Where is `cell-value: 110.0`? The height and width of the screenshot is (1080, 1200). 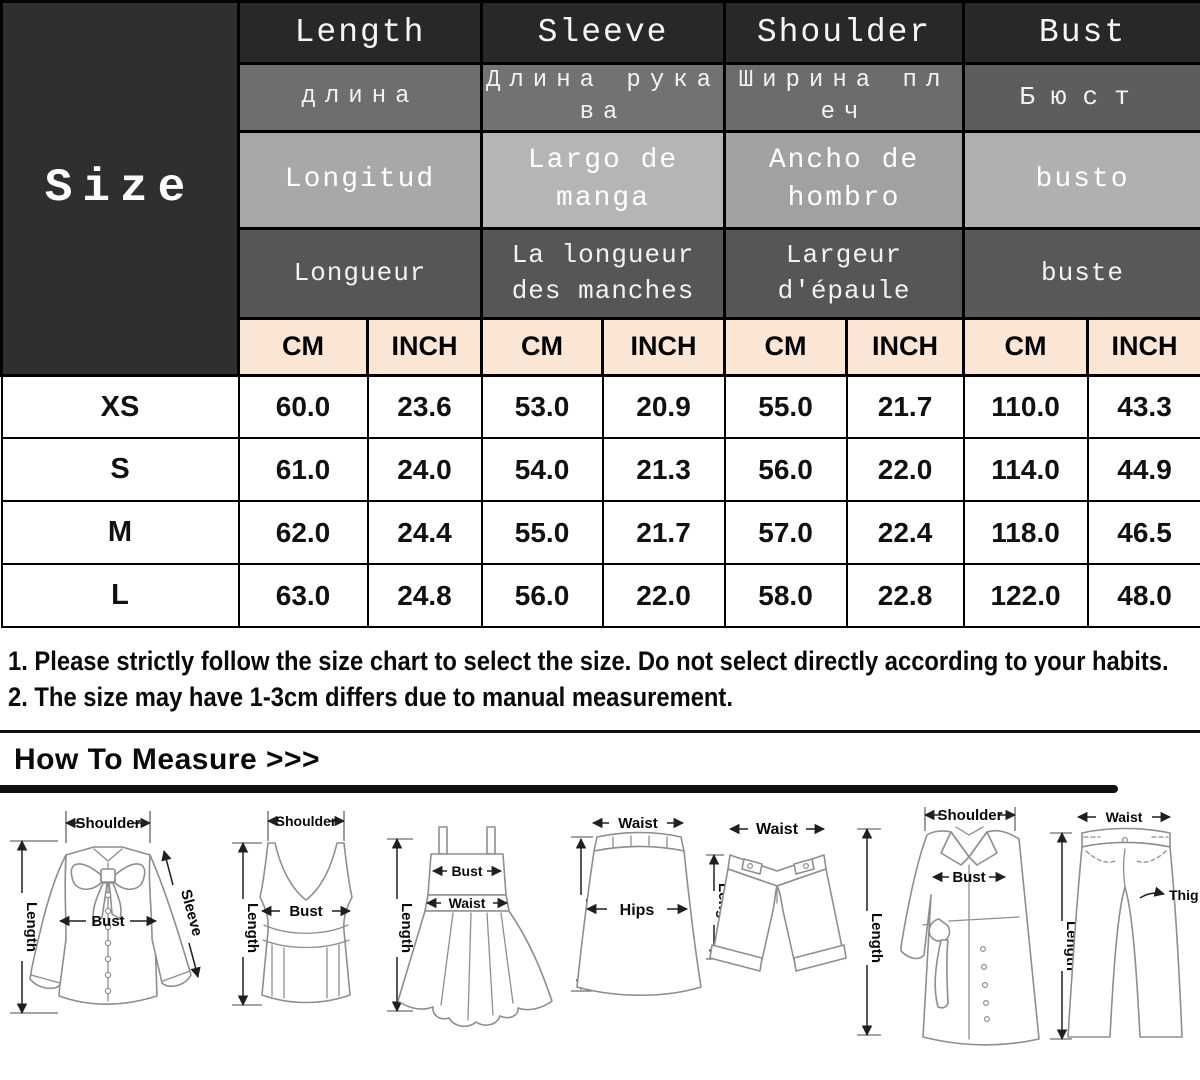
cell-value: 110.0 is located at coordinates (1025, 407).